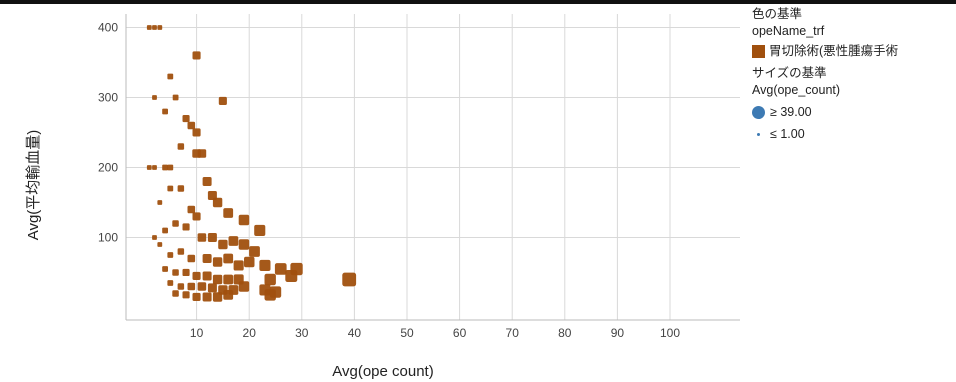 This screenshot has height=382, width=956. Describe the element at coordinates (513, 333) in the screenshot. I see `x-tick-label: 70` at that location.